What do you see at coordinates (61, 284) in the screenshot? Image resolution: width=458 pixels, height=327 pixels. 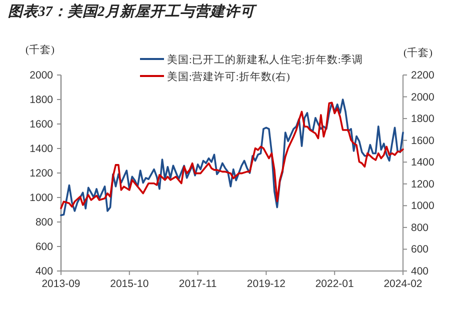 I see `x-tick-label: 2013-09` at bounding box center [61, 284].